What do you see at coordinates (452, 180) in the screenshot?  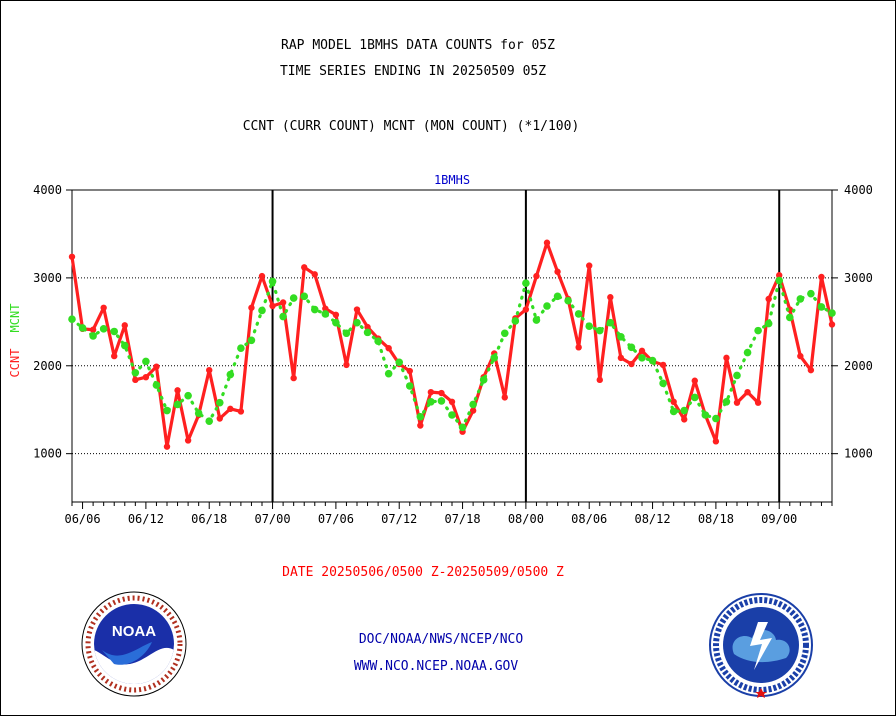 I see `panel-label: 1BMHS` at bounding box center [452, 180].